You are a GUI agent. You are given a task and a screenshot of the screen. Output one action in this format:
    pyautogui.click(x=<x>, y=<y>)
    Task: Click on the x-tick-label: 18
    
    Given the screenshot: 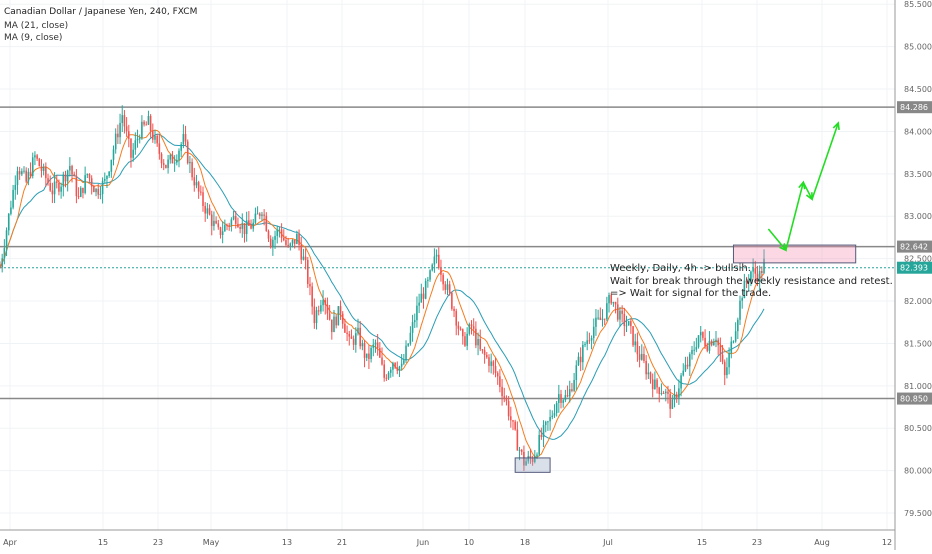 What is the action you would take?
    pyautogui.click(x=525, y=542)
    